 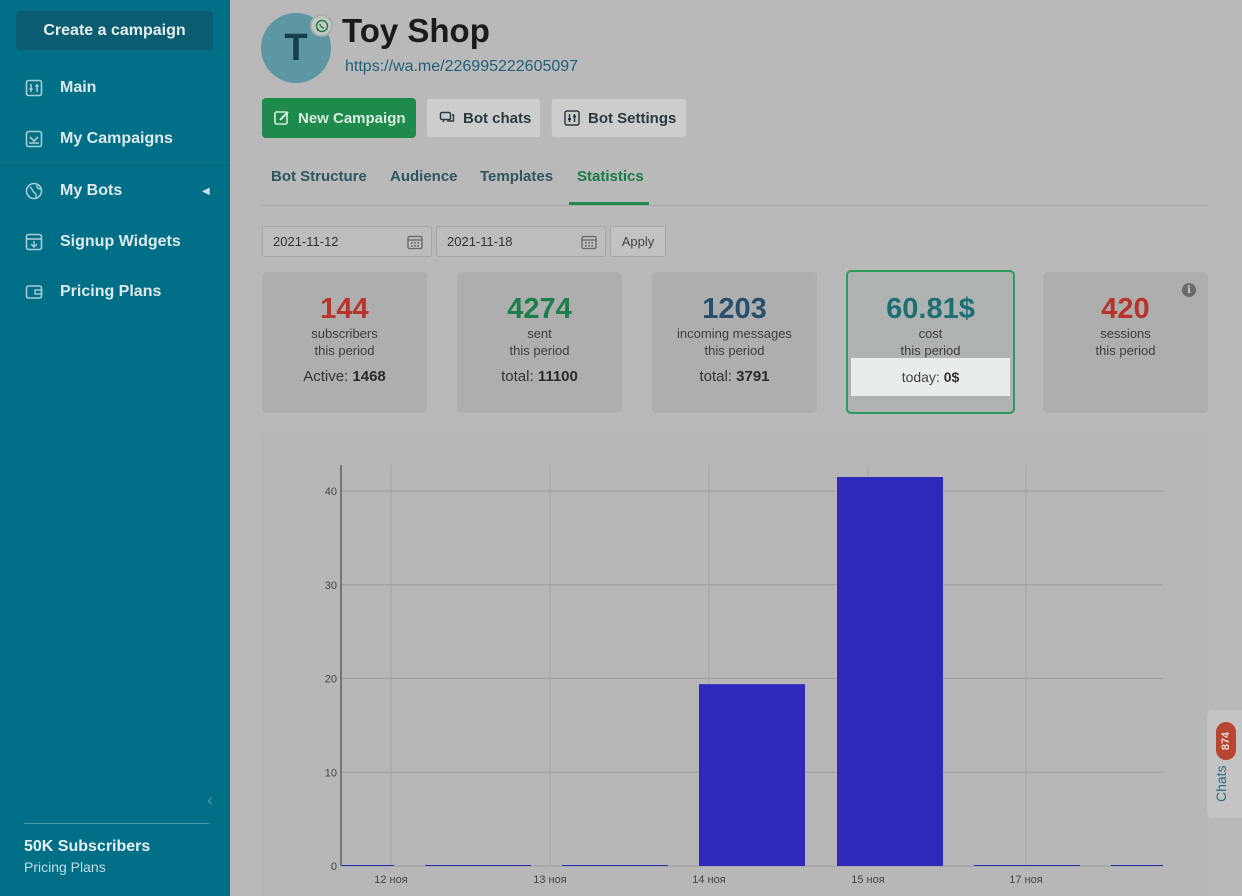 What do you see at coordinates (114, 30) in the screenshot?
I see `create-campaign-button: Create a campaign` at bounding box center [114, 30].